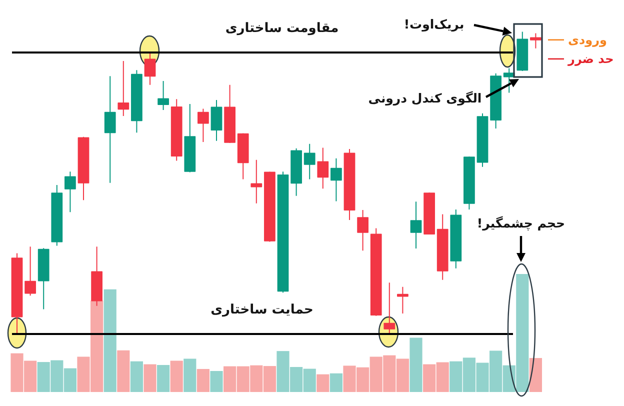 The height and width of the screenshot is (406, 624). Describe the element at coordinates (262, 310) in the screenshot. I see `ref-line-label: حمایت ساختاری` at that location.